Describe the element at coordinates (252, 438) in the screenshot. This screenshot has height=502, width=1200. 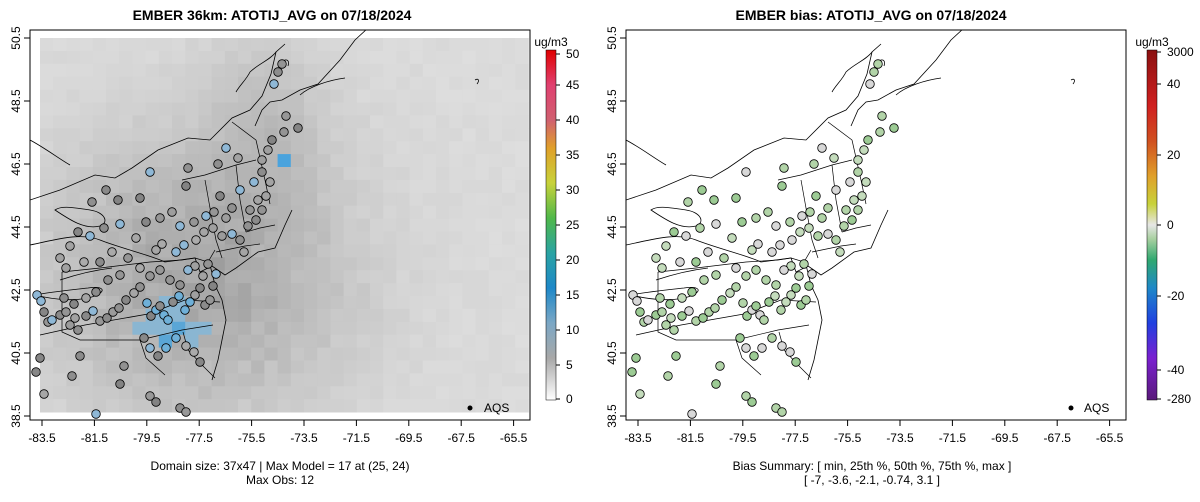
I see `x-tick-label: -75.5` at that location.